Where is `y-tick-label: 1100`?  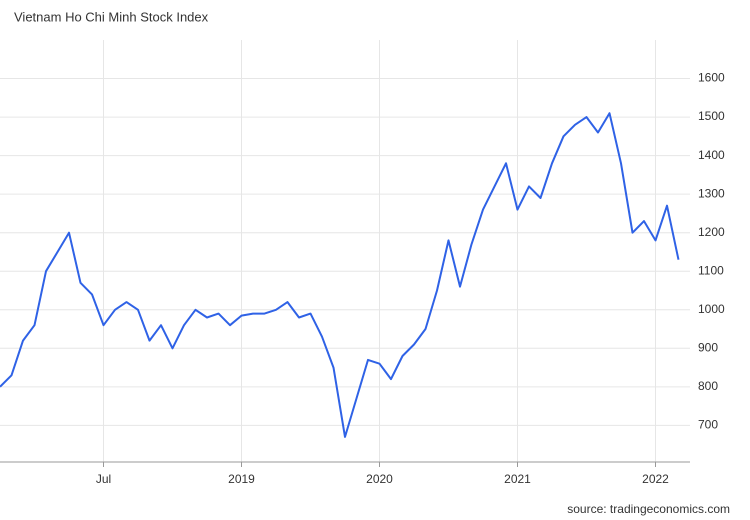
y-tick-label: 1100 is located at coordinates (711, 270).